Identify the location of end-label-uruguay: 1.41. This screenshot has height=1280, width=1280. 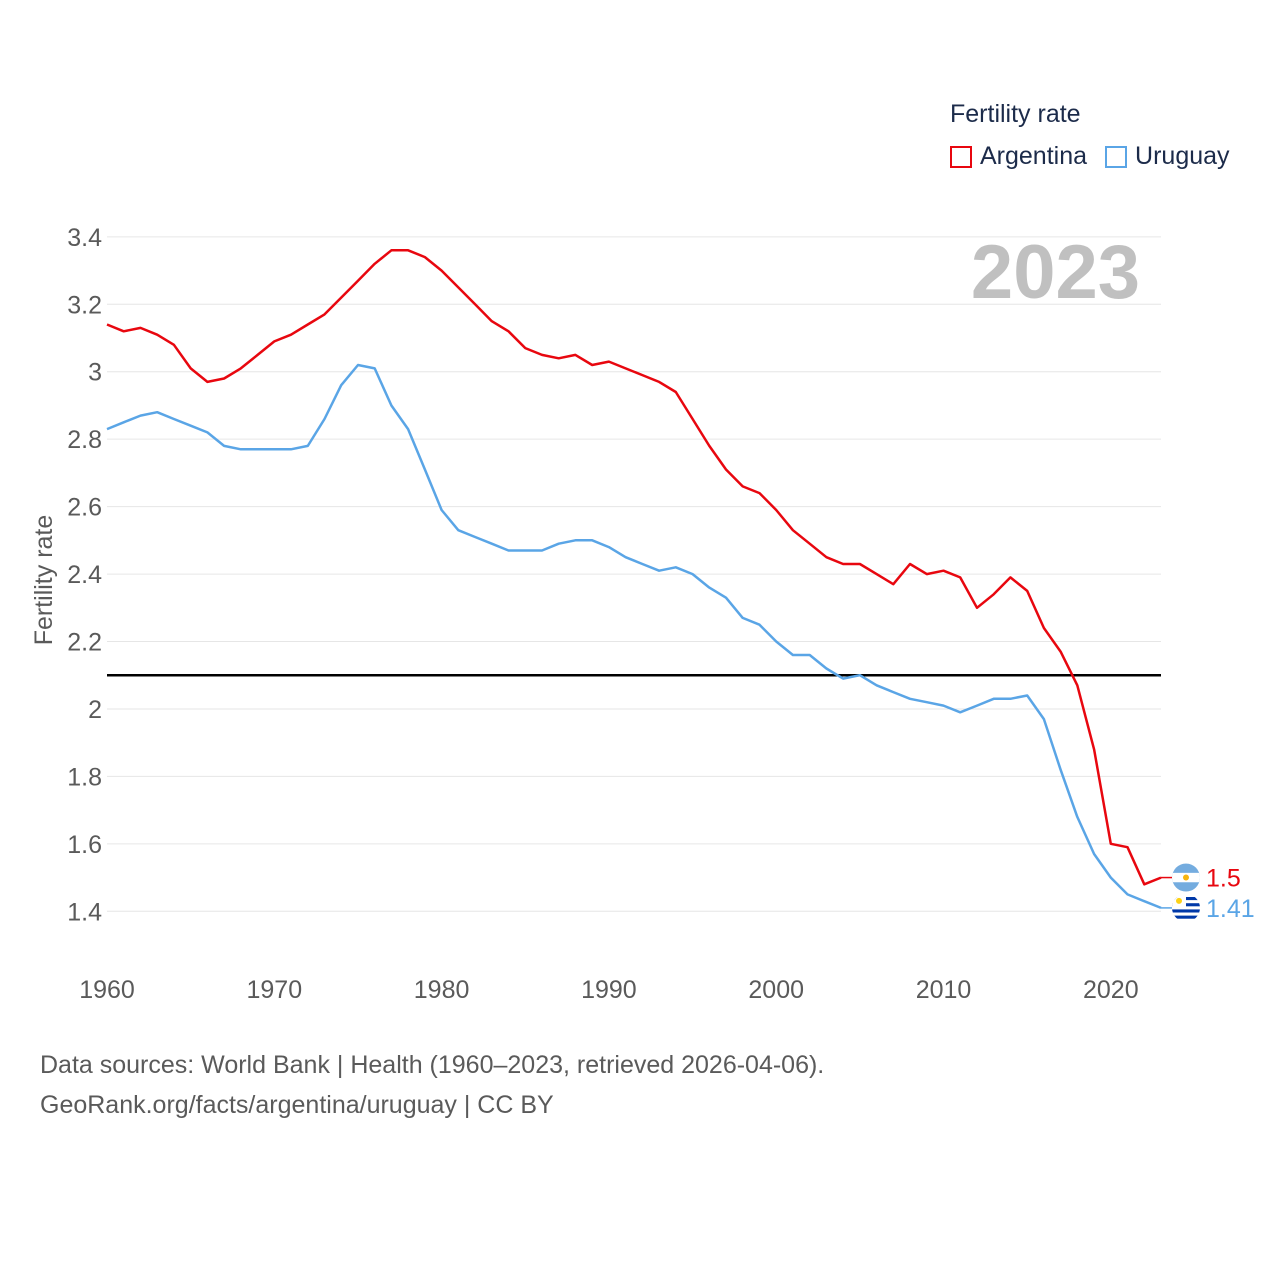
(1230, 909).